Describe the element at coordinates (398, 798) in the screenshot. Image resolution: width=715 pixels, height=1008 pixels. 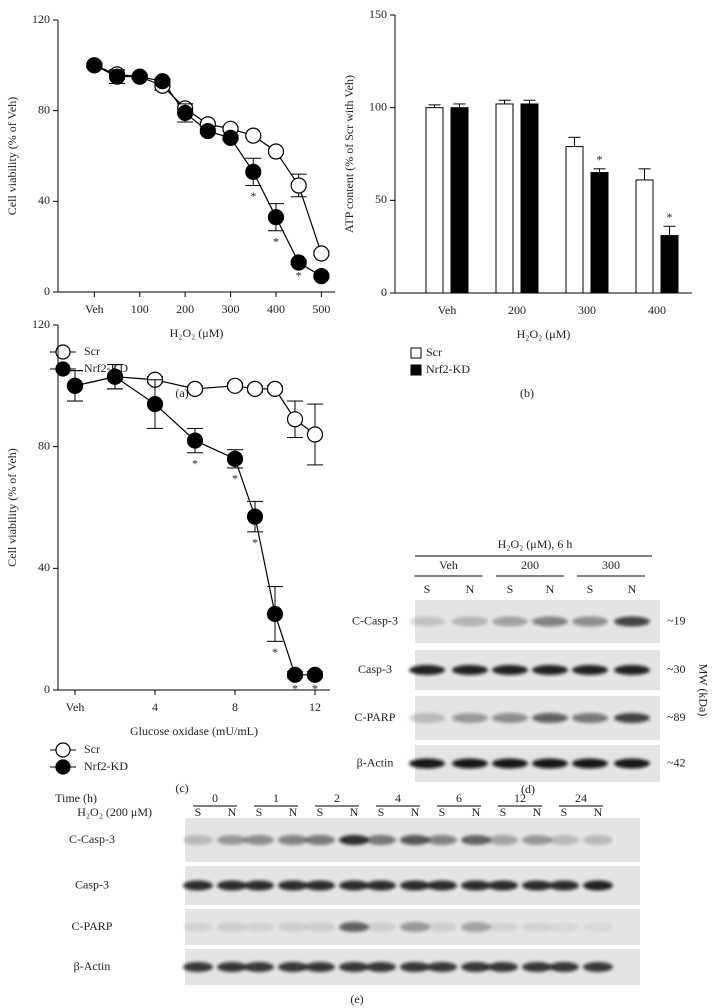
I see `group-label: 4` at that location.